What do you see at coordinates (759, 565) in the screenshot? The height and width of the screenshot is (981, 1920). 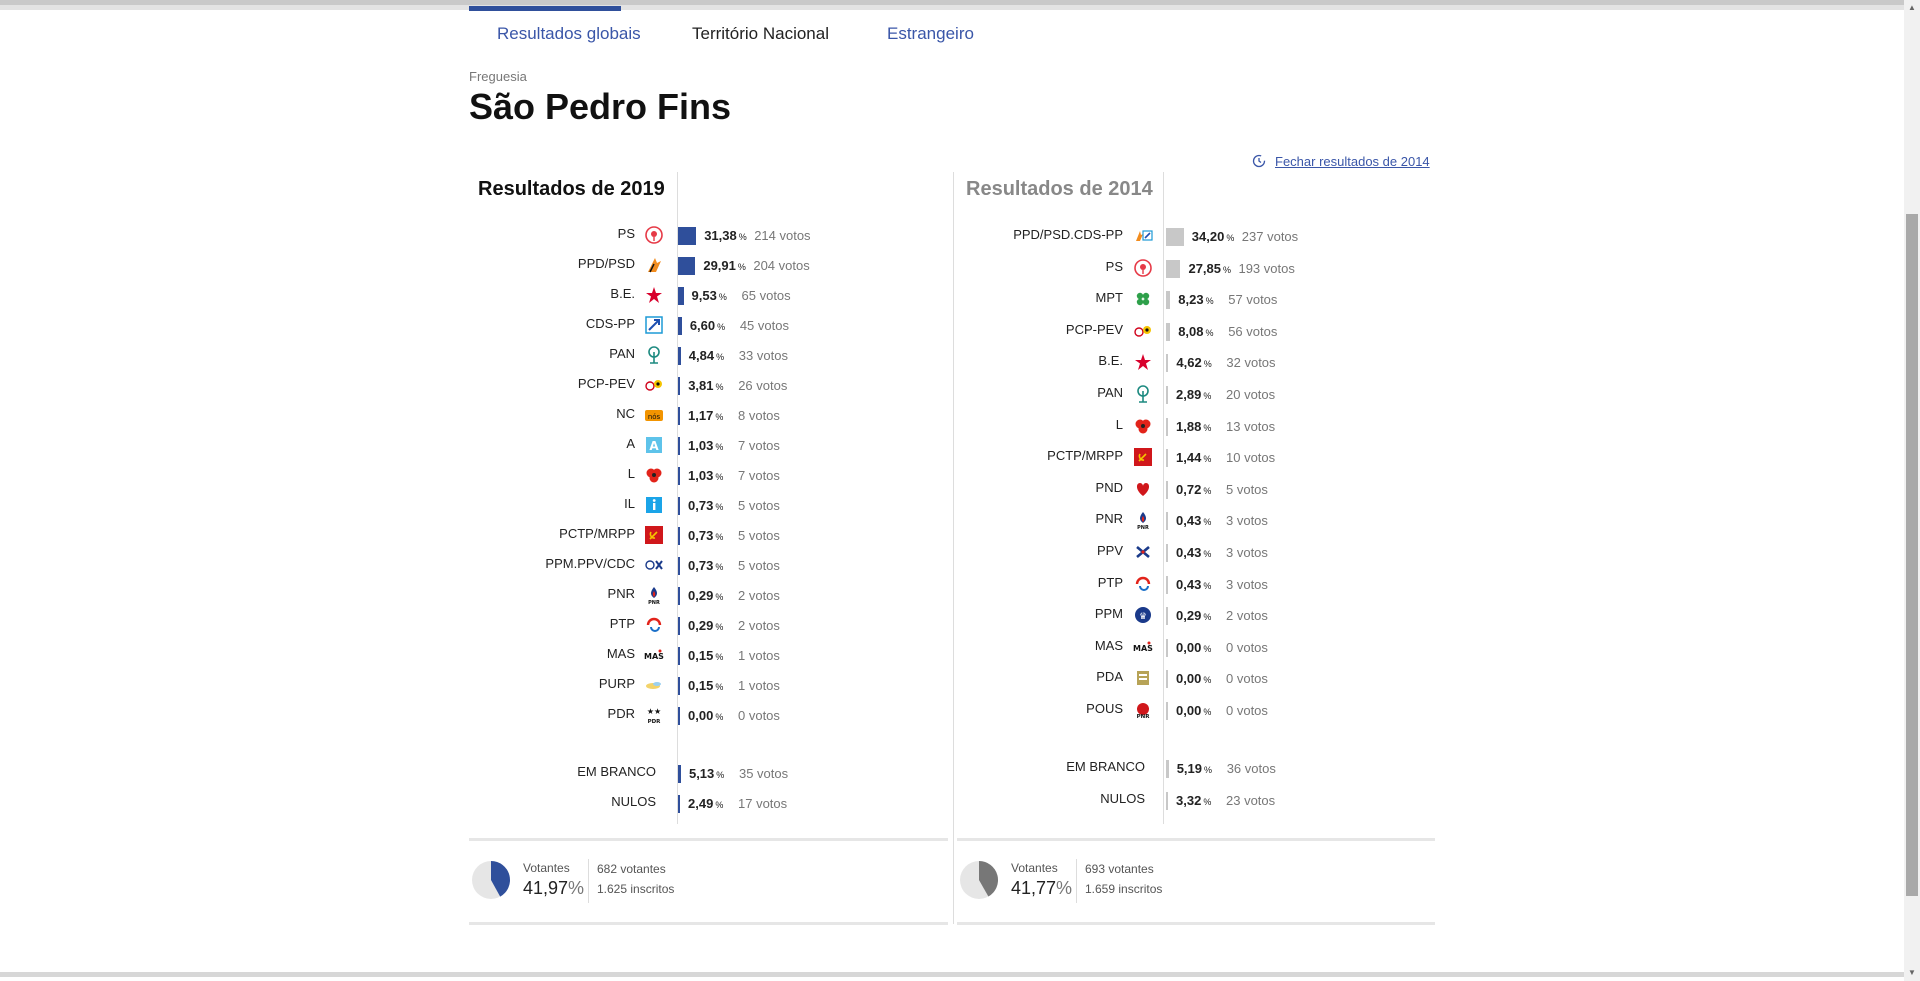 I see `result-votes: 5 votos` at bounding box center [759, 565].